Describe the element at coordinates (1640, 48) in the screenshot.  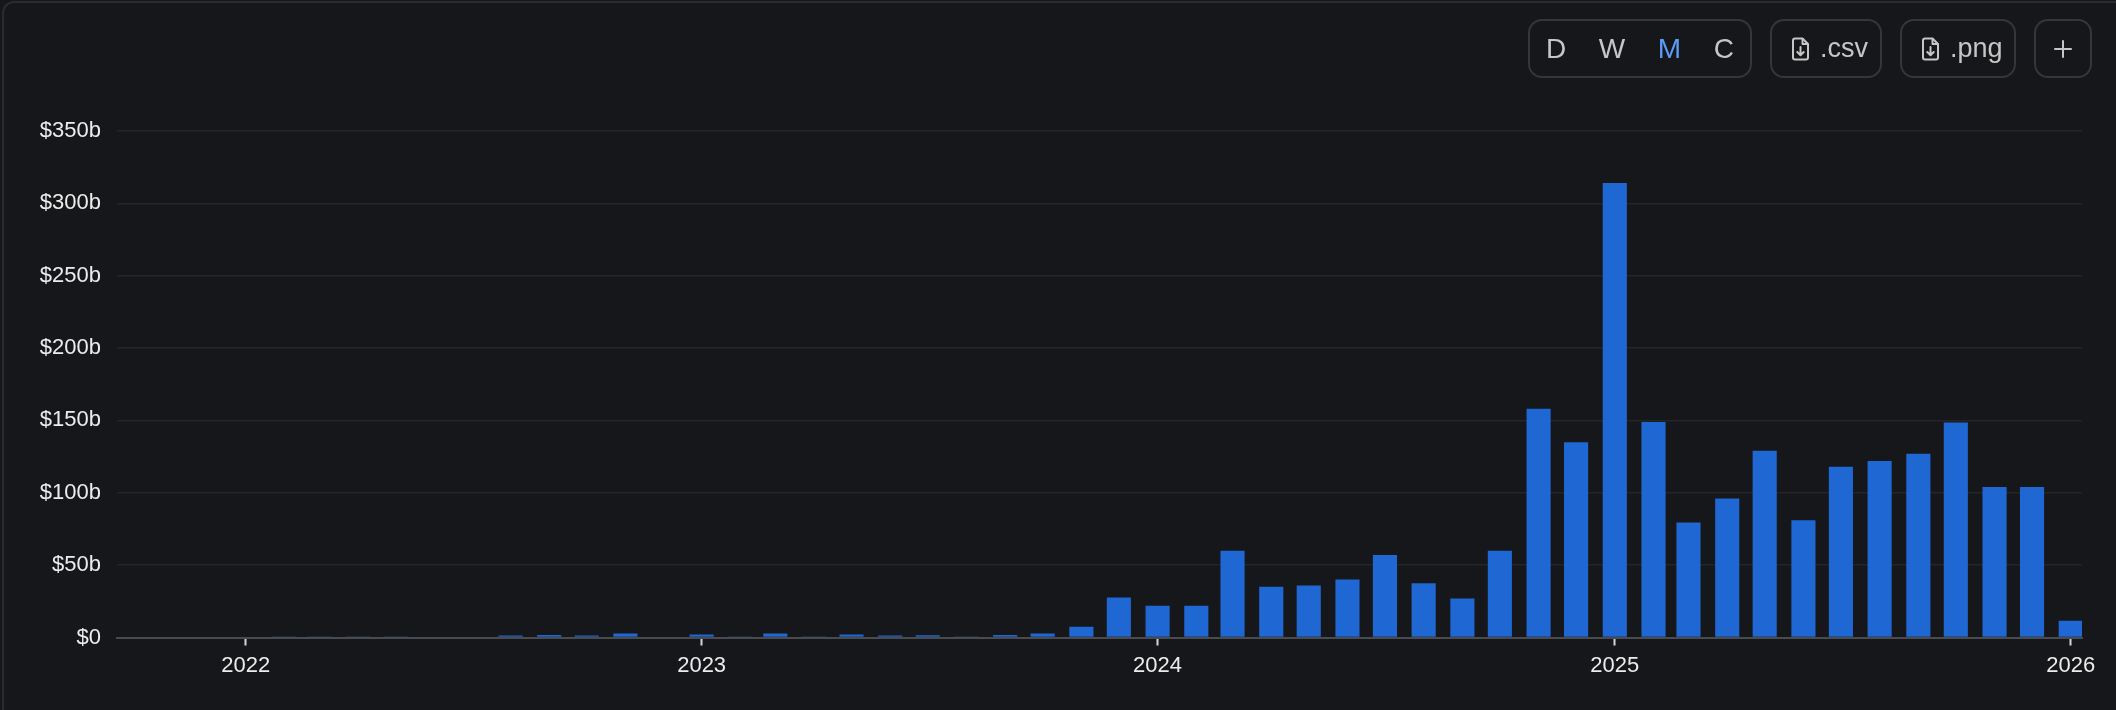
I see `interval-toggle: D W M C` at that location.